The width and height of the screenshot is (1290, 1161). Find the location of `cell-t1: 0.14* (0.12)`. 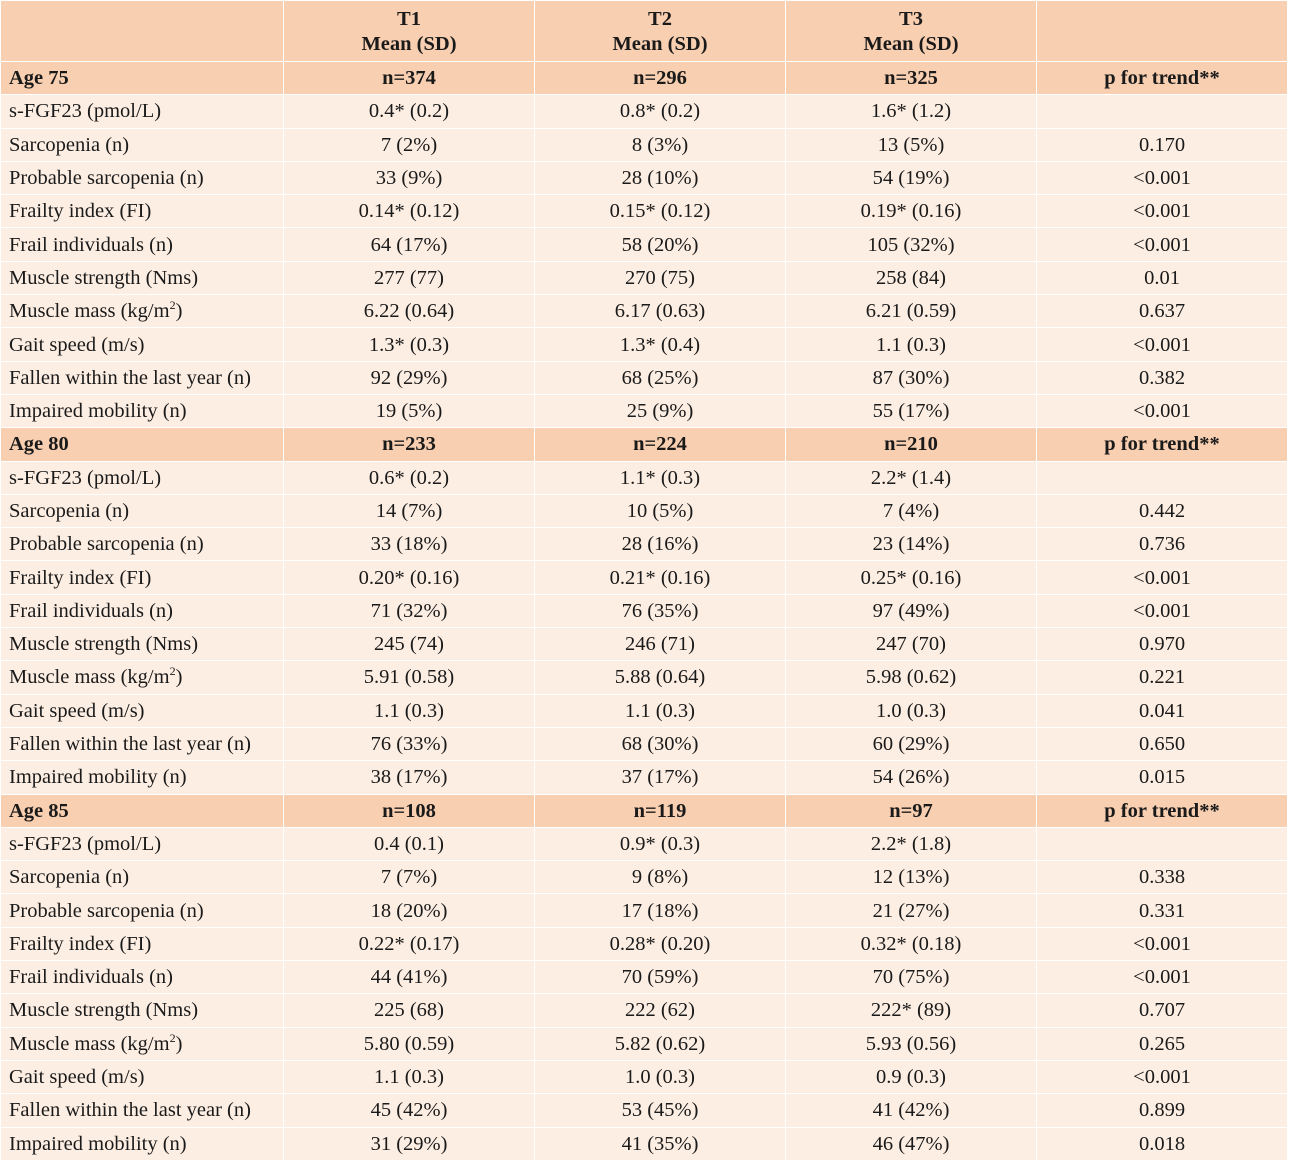

cell-t1: 0.14* (0.12) is located at coordinates (409, 211).